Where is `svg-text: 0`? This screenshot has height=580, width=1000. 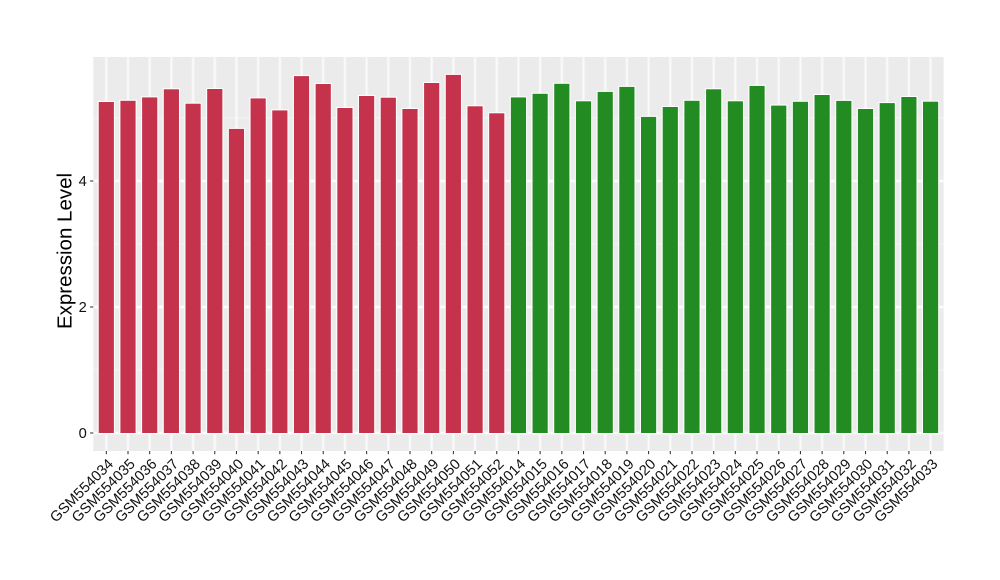 svg-text: 0 is located at coordinates (83, 434).